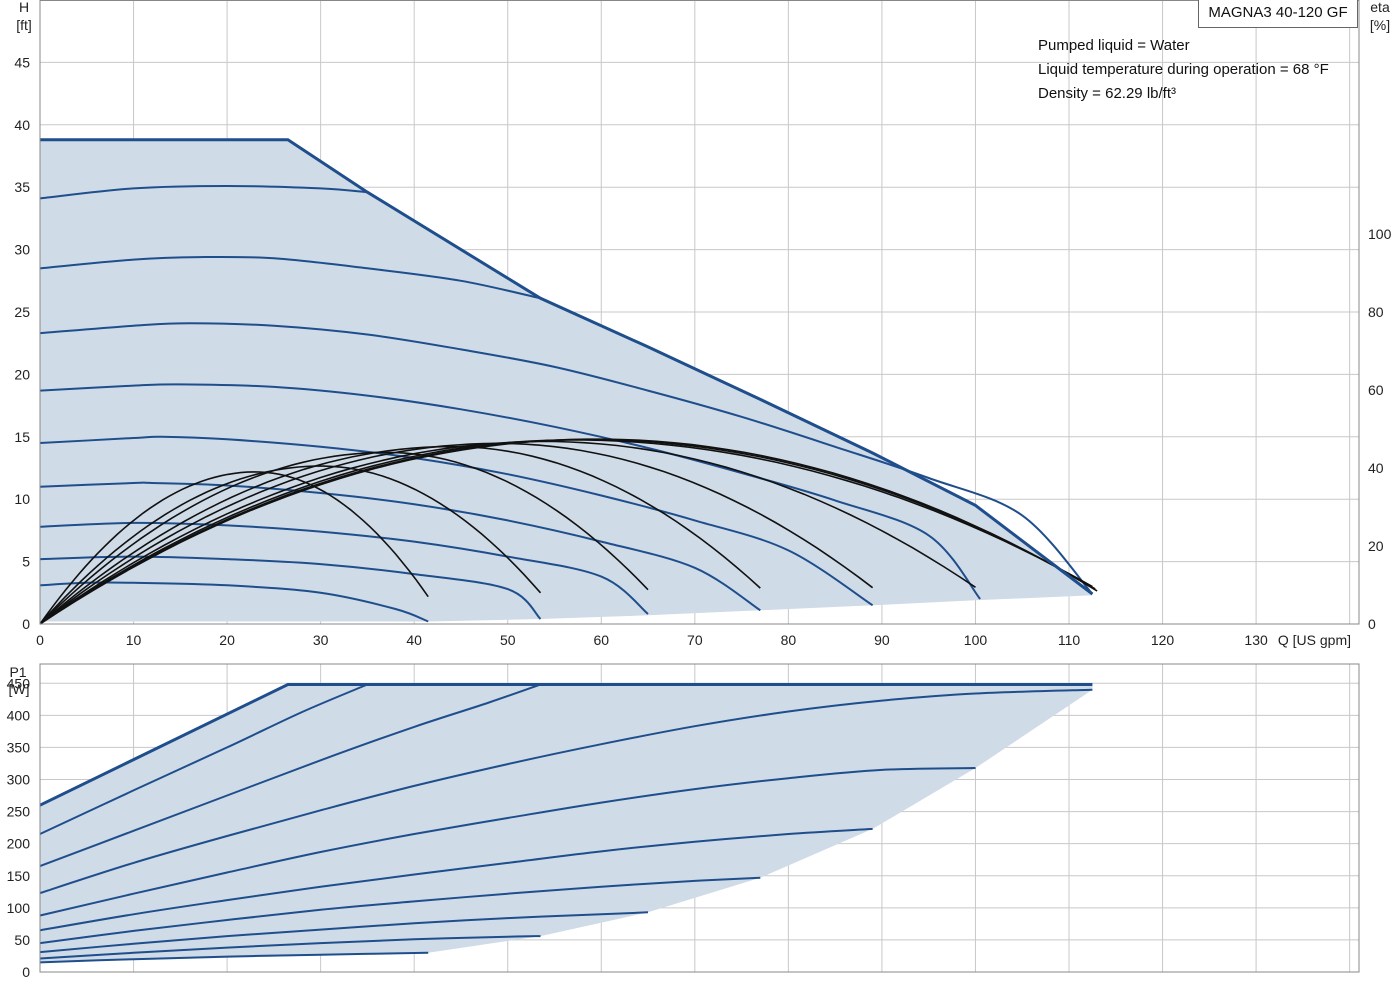 The height and width of the screenshot is (1000, 1400). I want to click on flow-tick-50: 50, so click(508, 640).